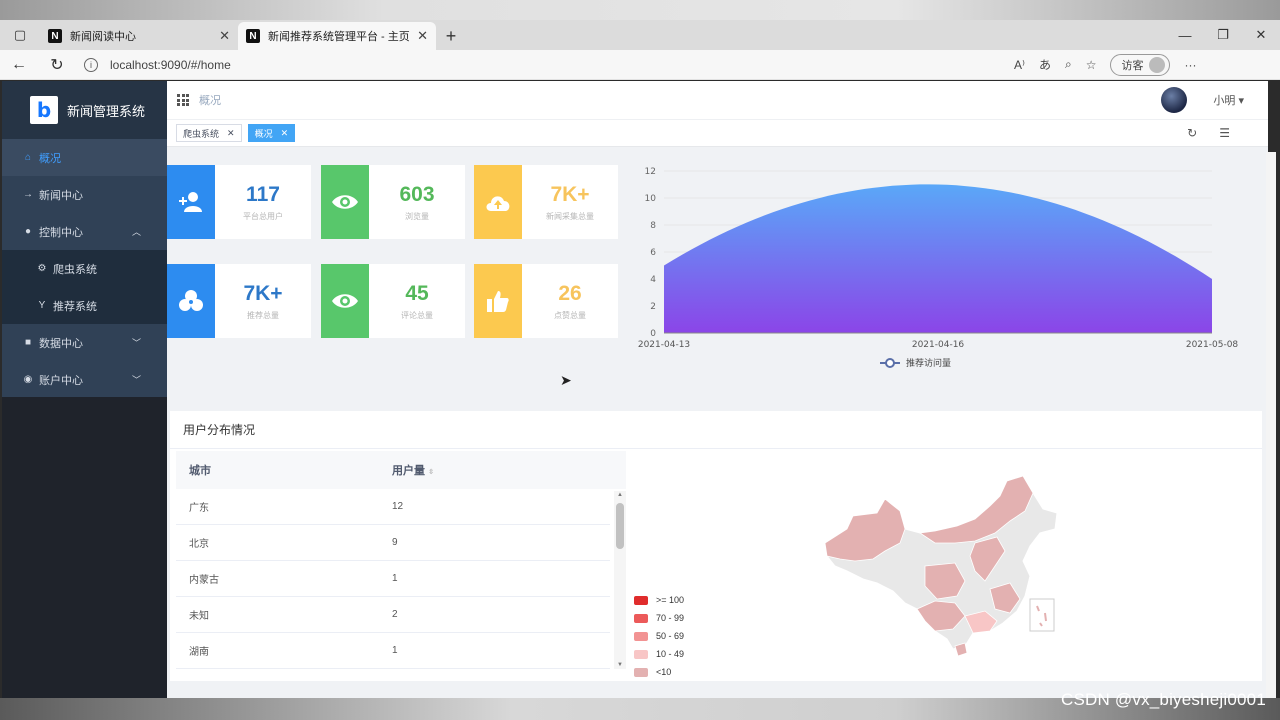 This screenshot has width=1280, height=720. I want to click on restore-icon: ❐, so click(1223, 34).